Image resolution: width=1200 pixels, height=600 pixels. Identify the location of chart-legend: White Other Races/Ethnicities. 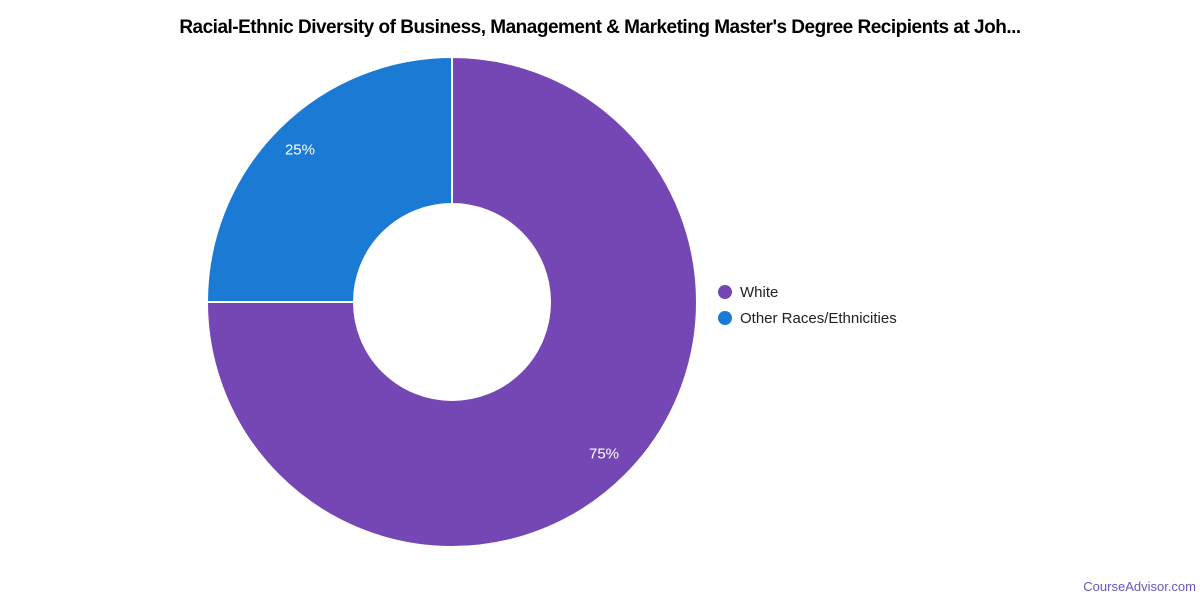
(807, 305).